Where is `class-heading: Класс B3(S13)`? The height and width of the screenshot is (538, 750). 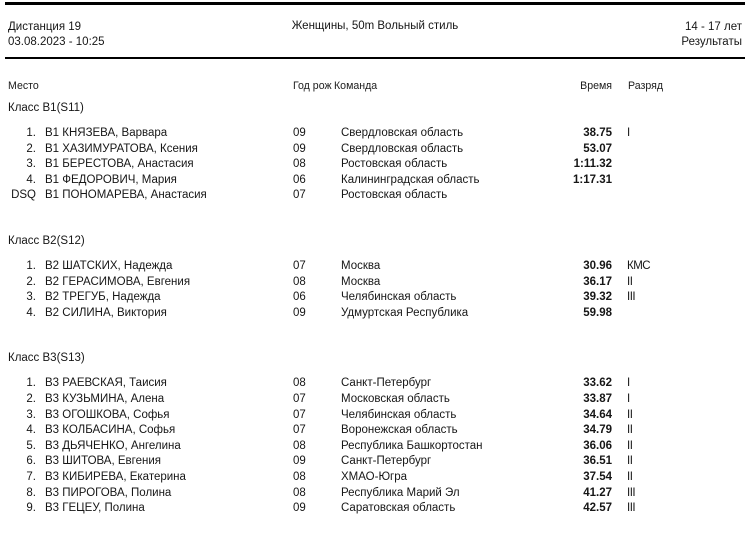
class-heading: Класс B3(S13) is located at coordinates (46, 358).